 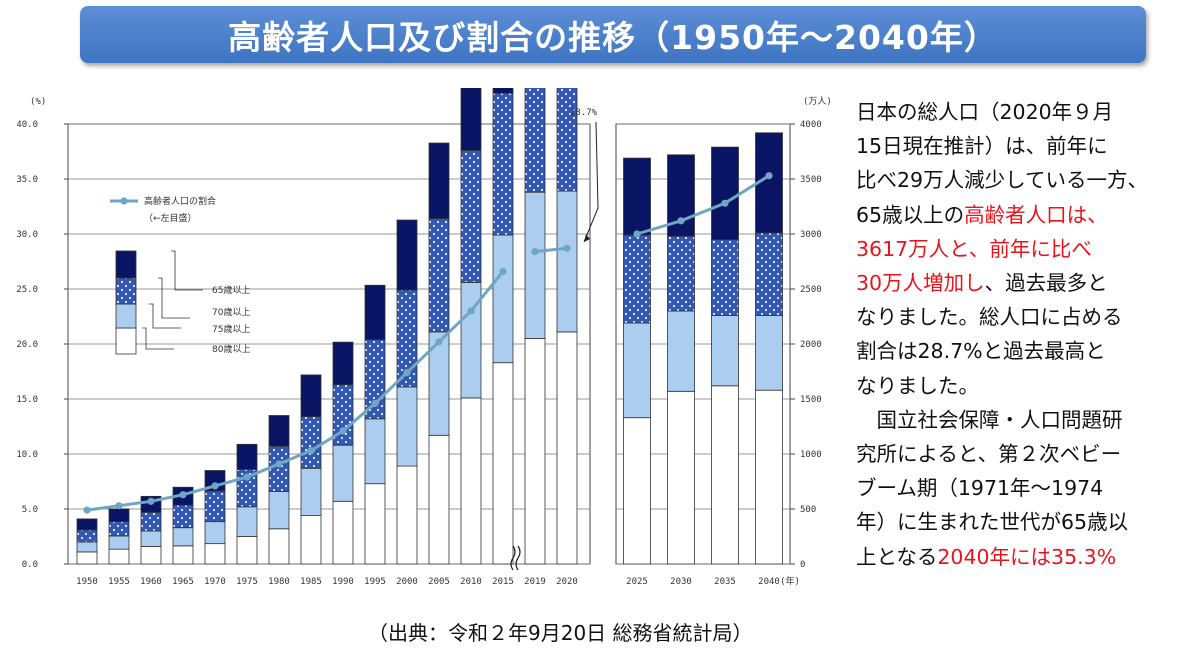 I want to click on x-axis-unit: (年), so click(x=790, y=581).